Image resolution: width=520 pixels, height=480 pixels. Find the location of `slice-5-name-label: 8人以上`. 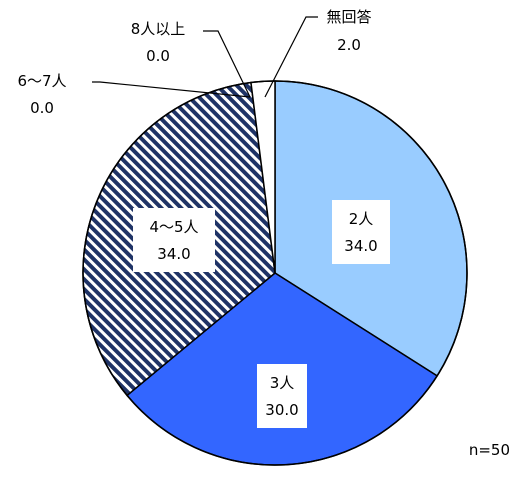

slice-5-name-label: 8人以上 is located at coordinates (158, 29).